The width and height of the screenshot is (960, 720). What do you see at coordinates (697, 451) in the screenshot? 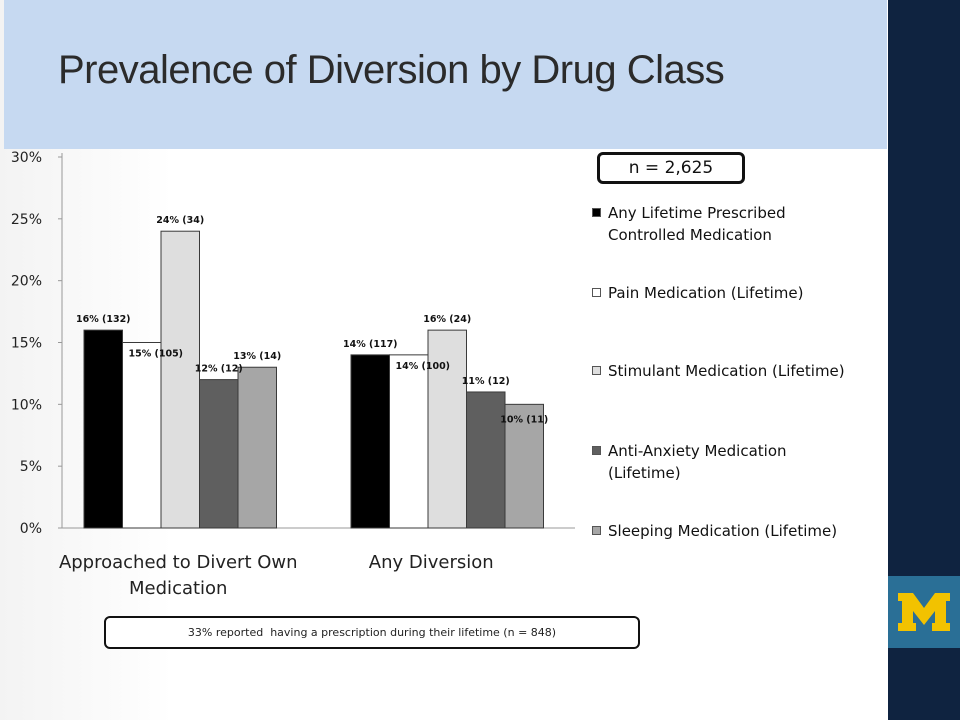
I see `legend-label-line: Anti-Anxiety Medication` at bounding box center [697, 451].